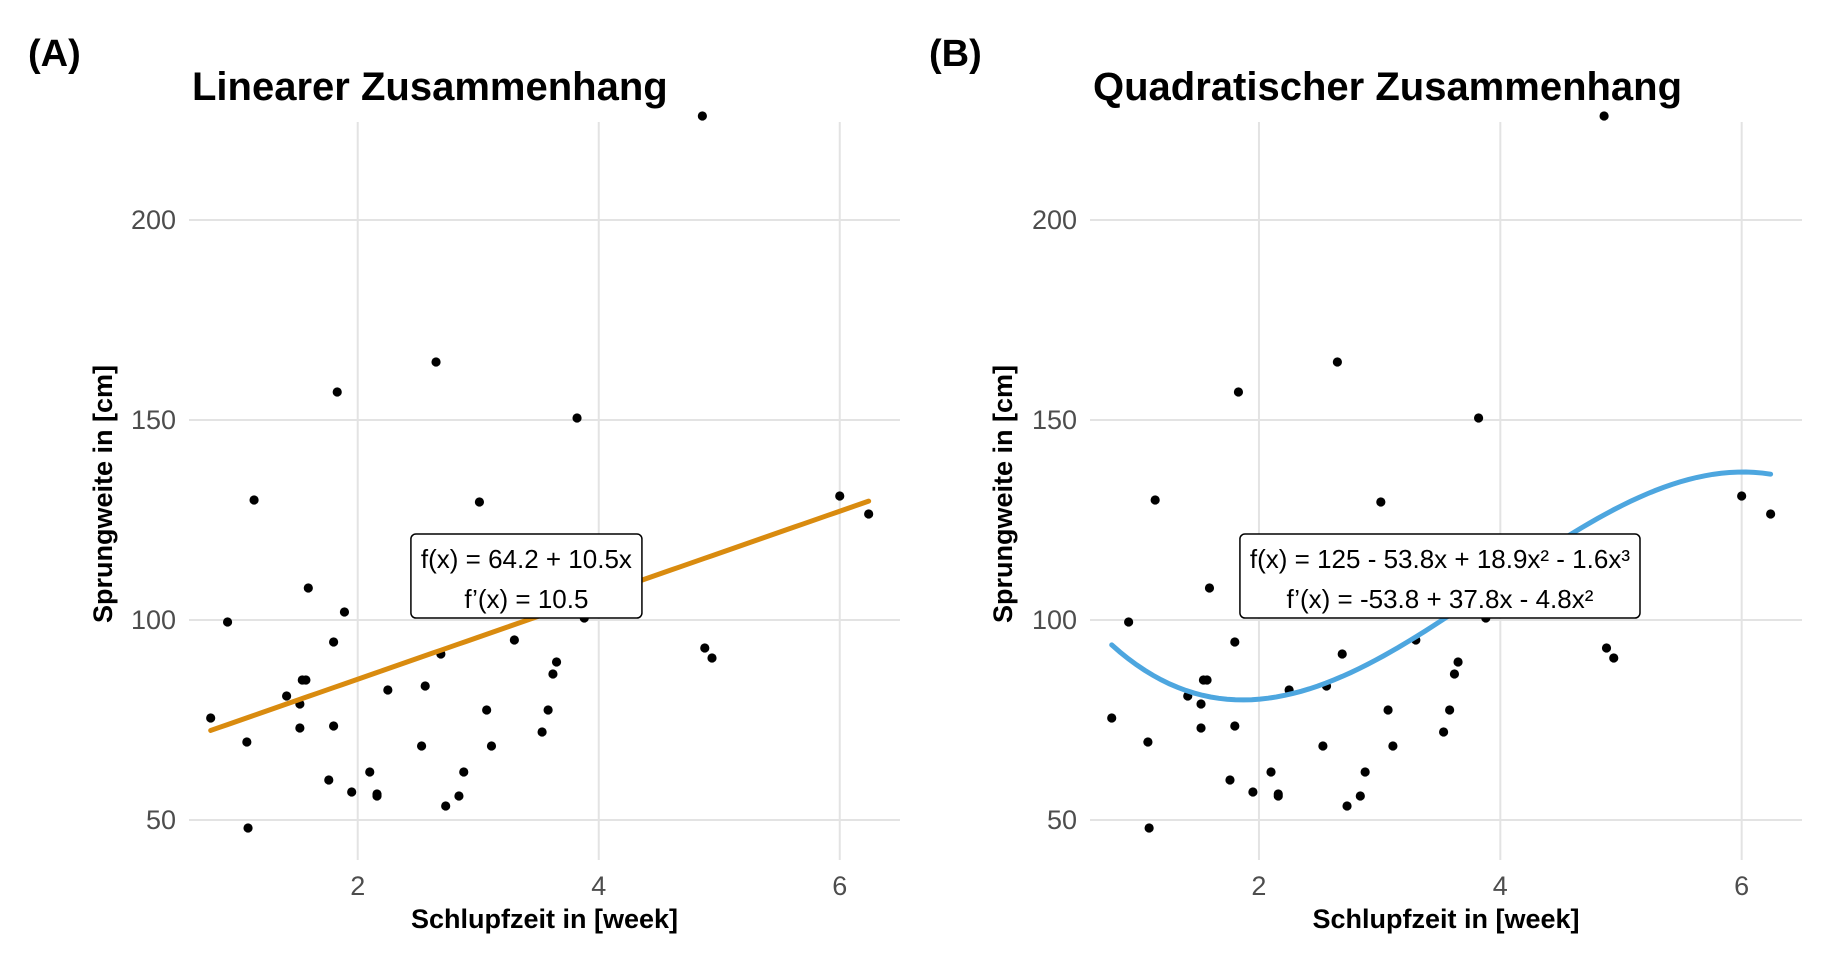  Describe the element at coordinates (955, 54) in the screenshot. I see `panel-tag: (B)` at that location.